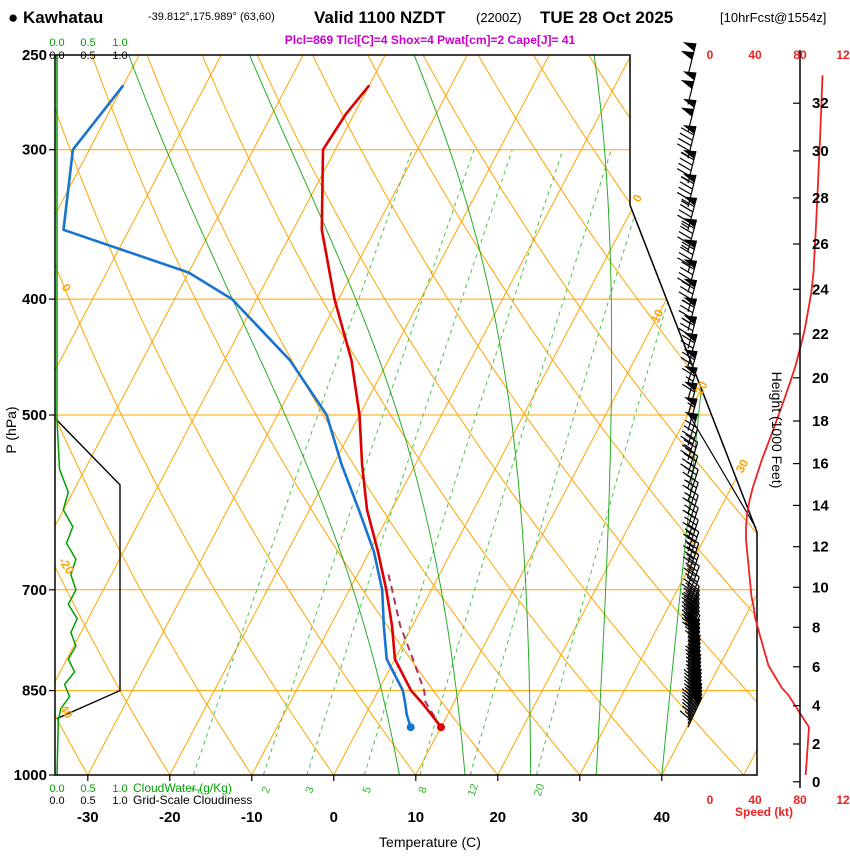 This screenshot has height=860, width=850. I want to click on temperature-tick-label-text: 40, so click(661, 817).